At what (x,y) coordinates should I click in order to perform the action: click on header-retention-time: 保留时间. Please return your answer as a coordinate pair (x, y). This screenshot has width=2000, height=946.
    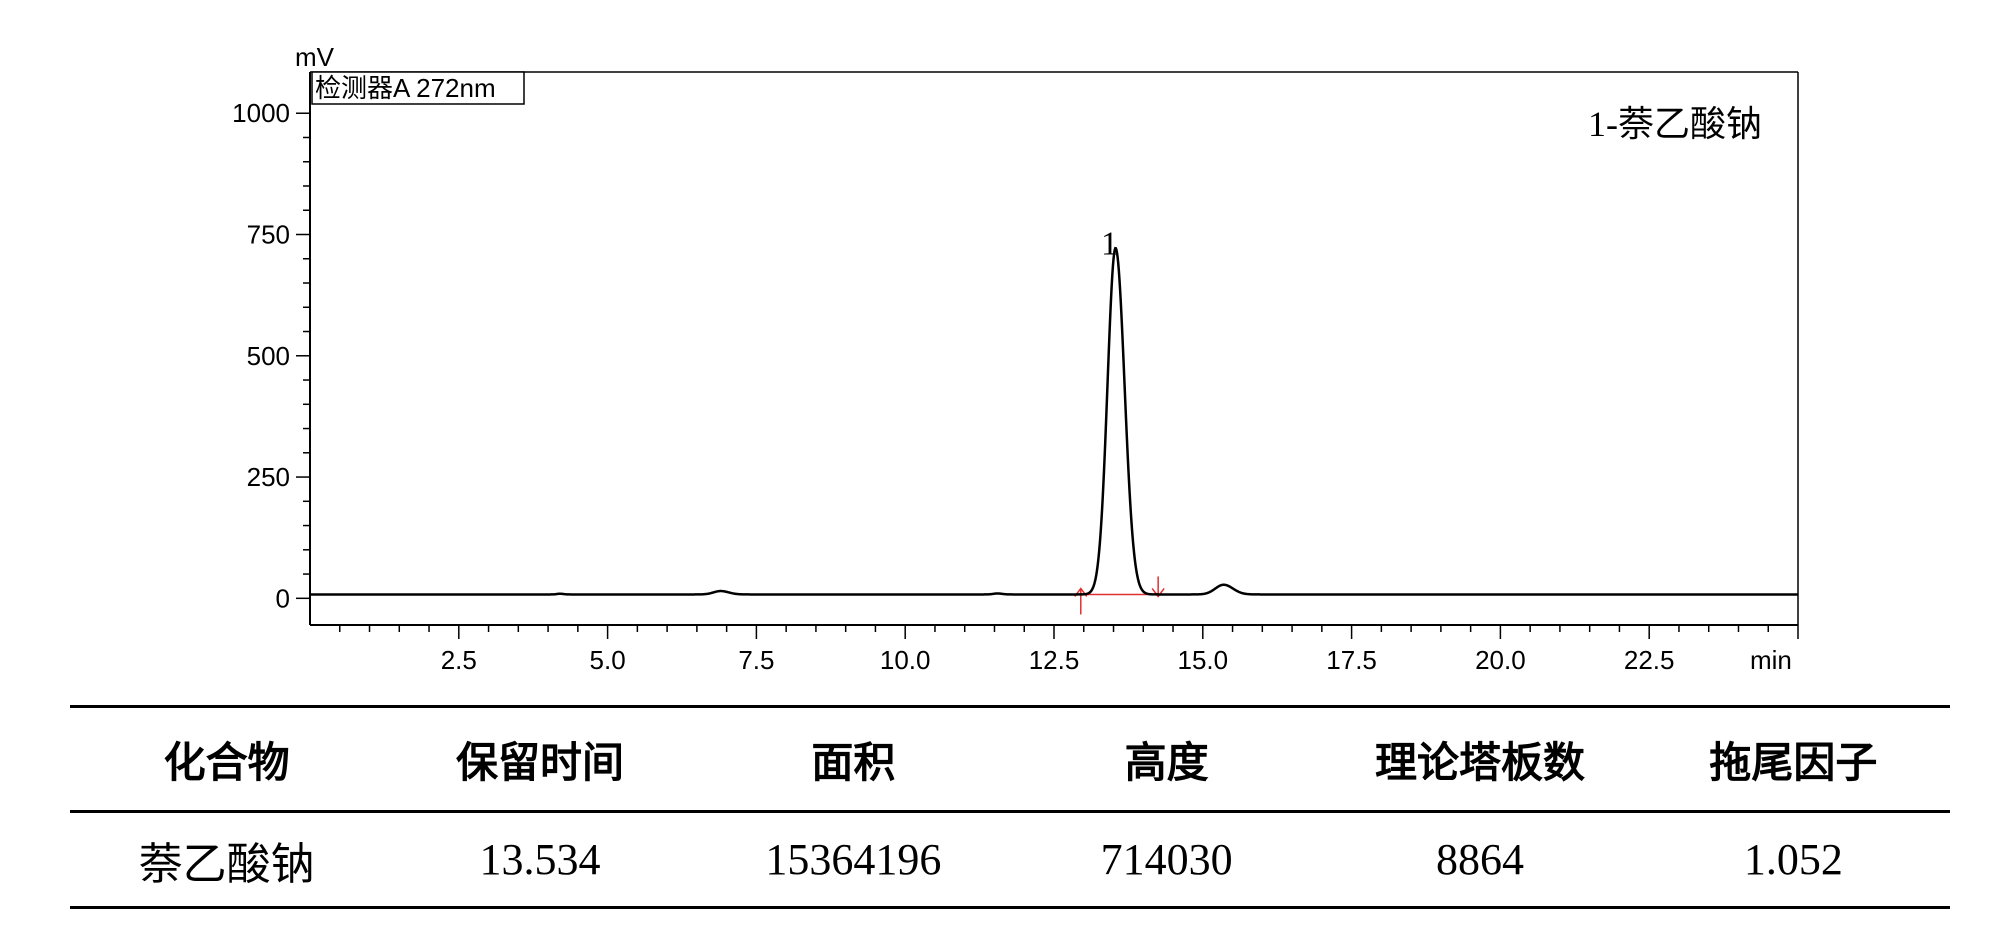
    Looking at the image, I should click on (540, 759).